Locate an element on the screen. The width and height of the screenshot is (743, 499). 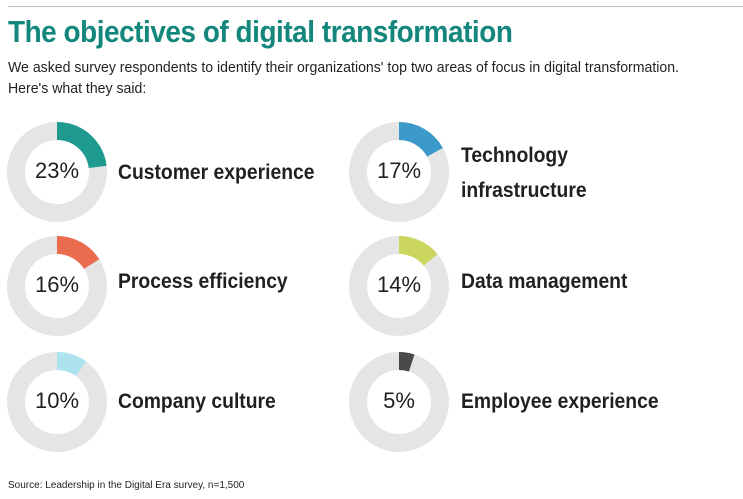
donut-value-company-culture: 10% is located at coordinates (57, 400).